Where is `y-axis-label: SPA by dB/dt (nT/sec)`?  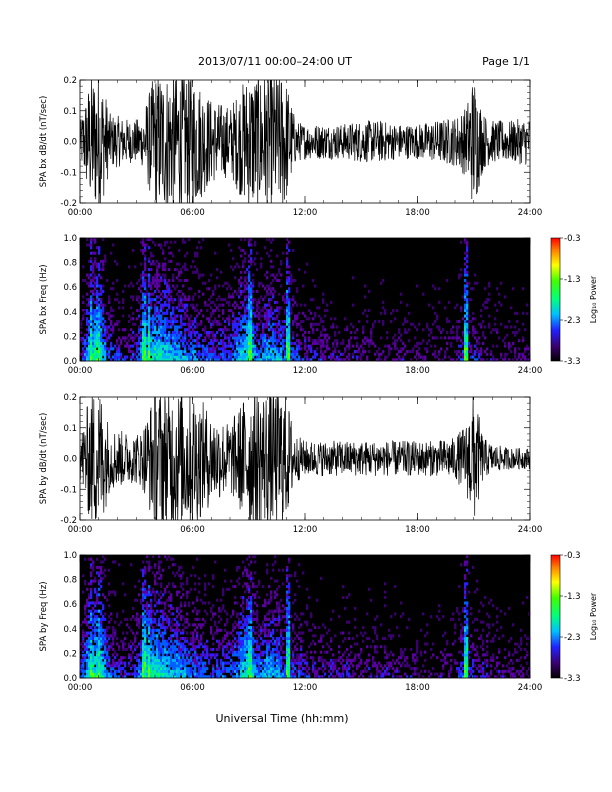
y-axis-label: SPA by dB/dt (nT/sec) is located at coordinates (44, 459).